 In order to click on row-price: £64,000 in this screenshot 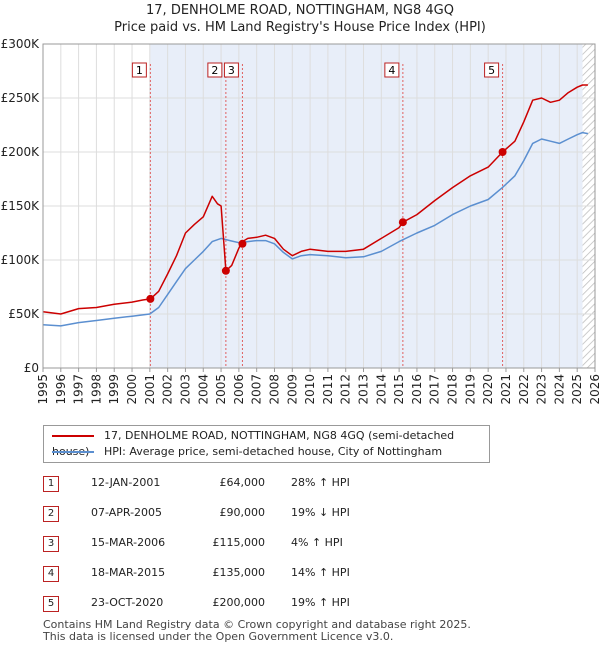, I will do `click(242, 482)`.